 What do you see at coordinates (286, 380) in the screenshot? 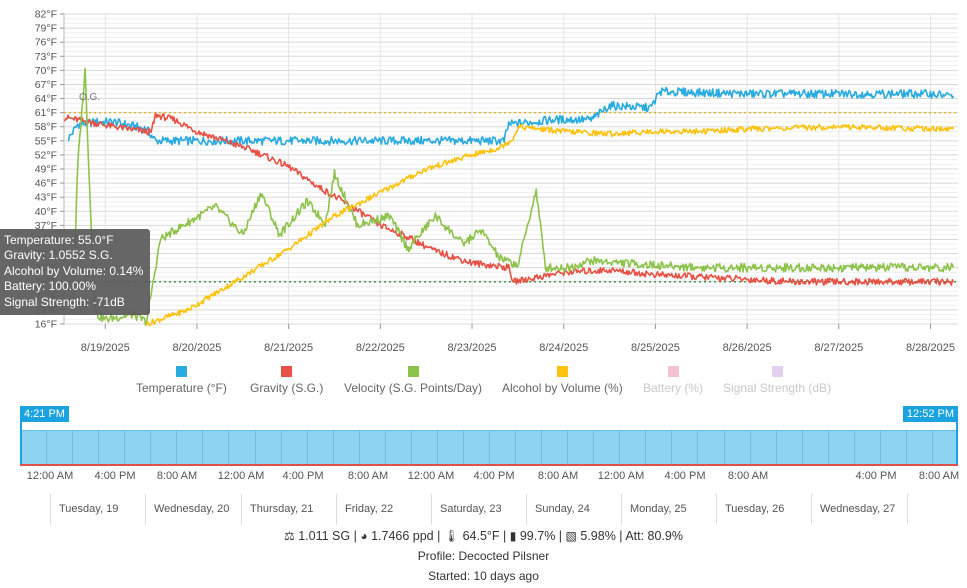
I see `legend-gravity: Gravity (S.G.)` at bounding box center [286, 380].